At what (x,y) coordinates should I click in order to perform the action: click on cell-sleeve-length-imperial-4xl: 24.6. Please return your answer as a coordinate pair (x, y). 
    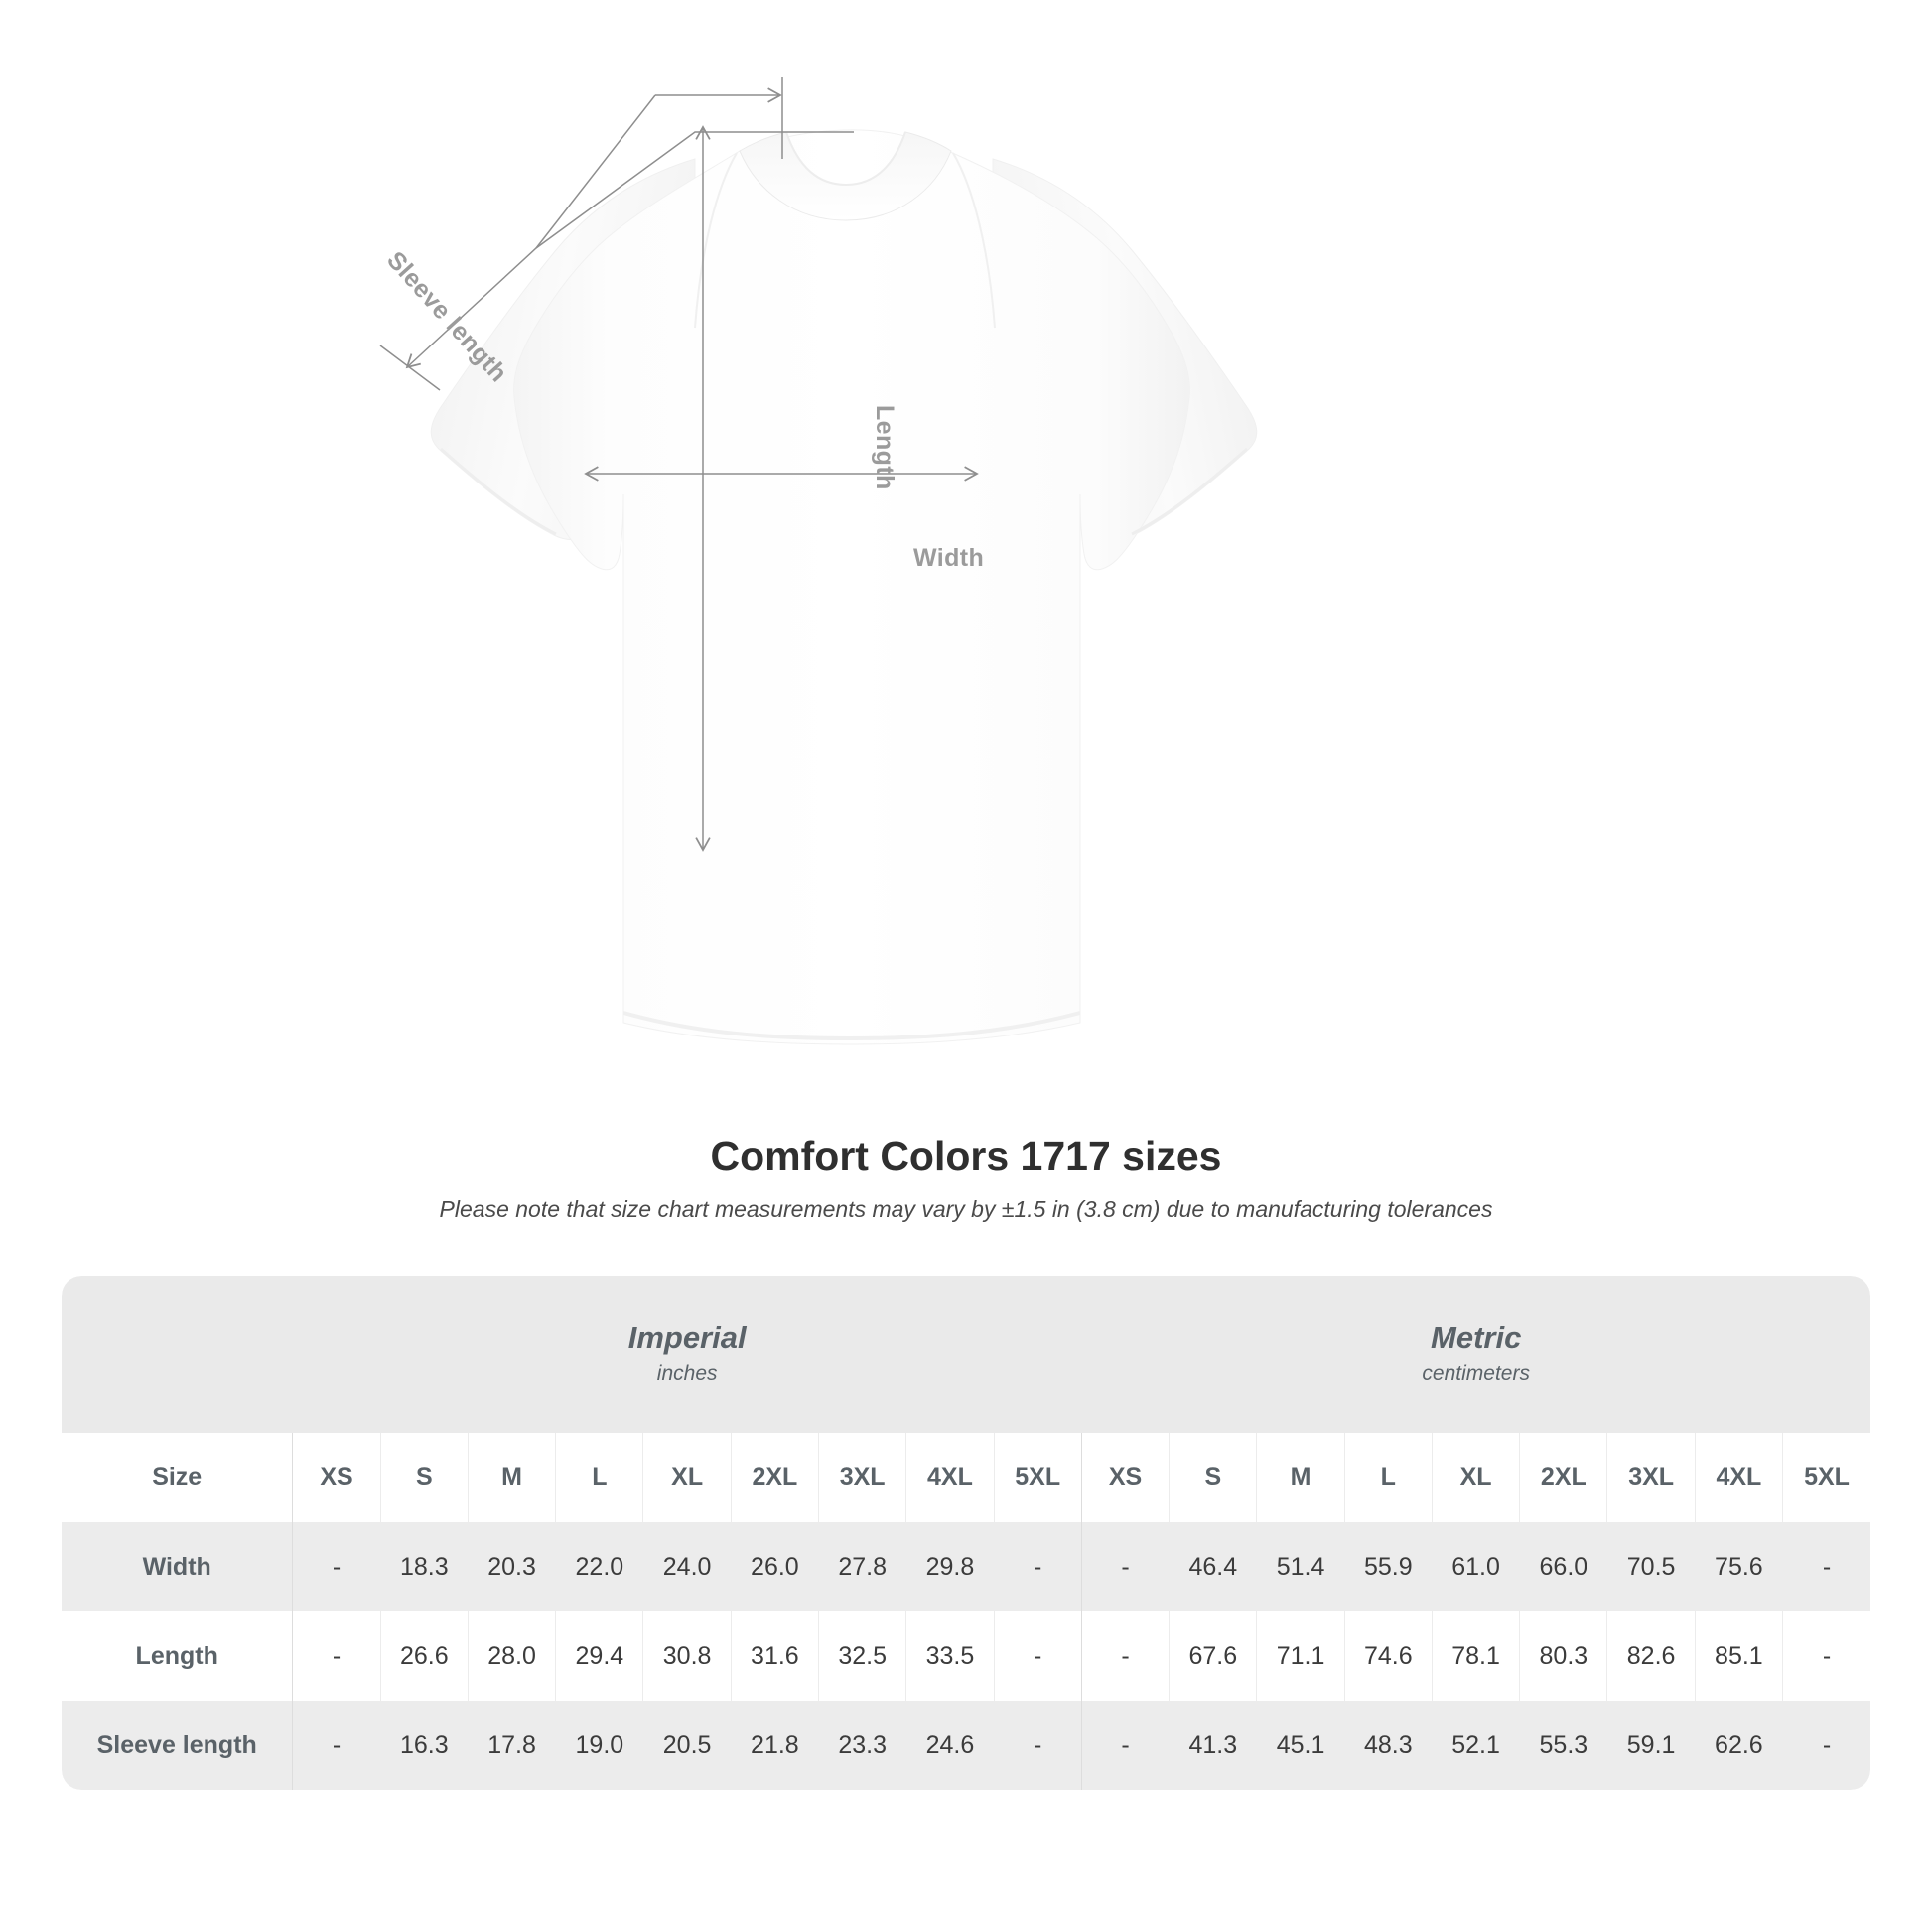
    Looking at the image, I should click on (950, 1746).